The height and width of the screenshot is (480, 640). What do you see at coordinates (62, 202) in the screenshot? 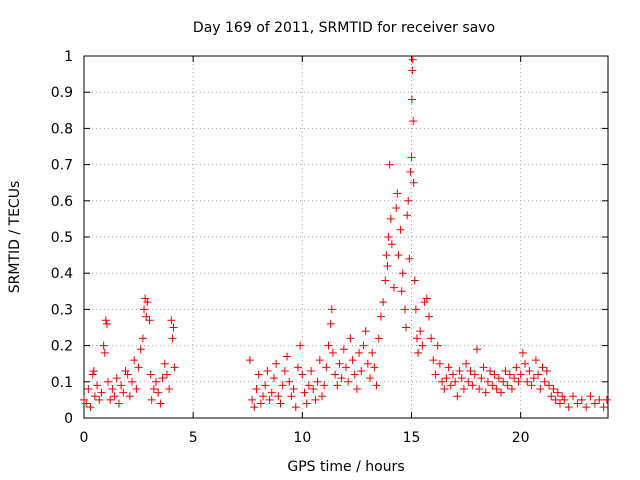
I see `y-tick-label: 0.6` at bounding box center [62, 202].